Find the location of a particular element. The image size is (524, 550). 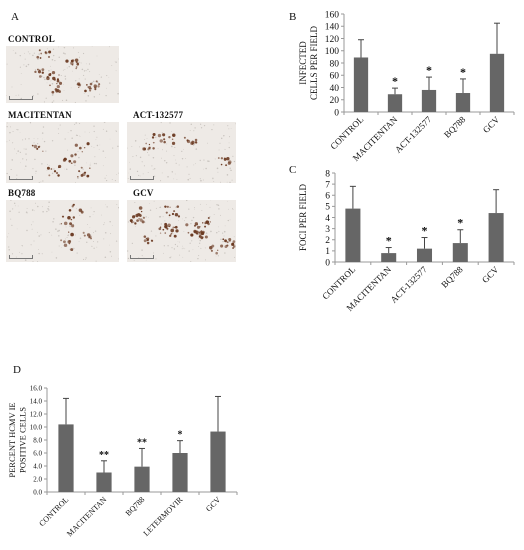

y-tick-label: 8.0 is located at coordinates (37, 440).